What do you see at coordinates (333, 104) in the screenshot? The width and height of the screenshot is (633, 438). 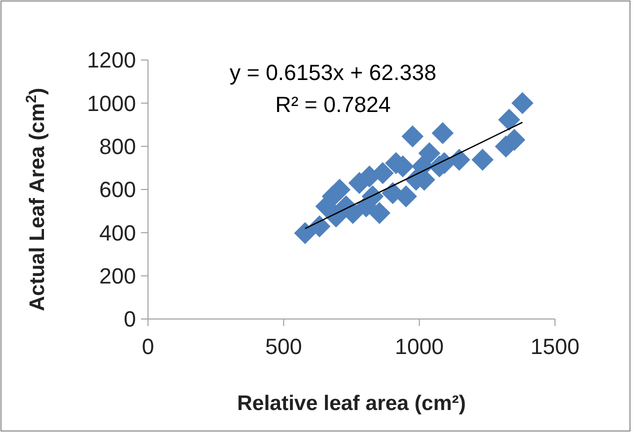 I see `annotation: R² = 0.7824` at bounding box center [333, 104].